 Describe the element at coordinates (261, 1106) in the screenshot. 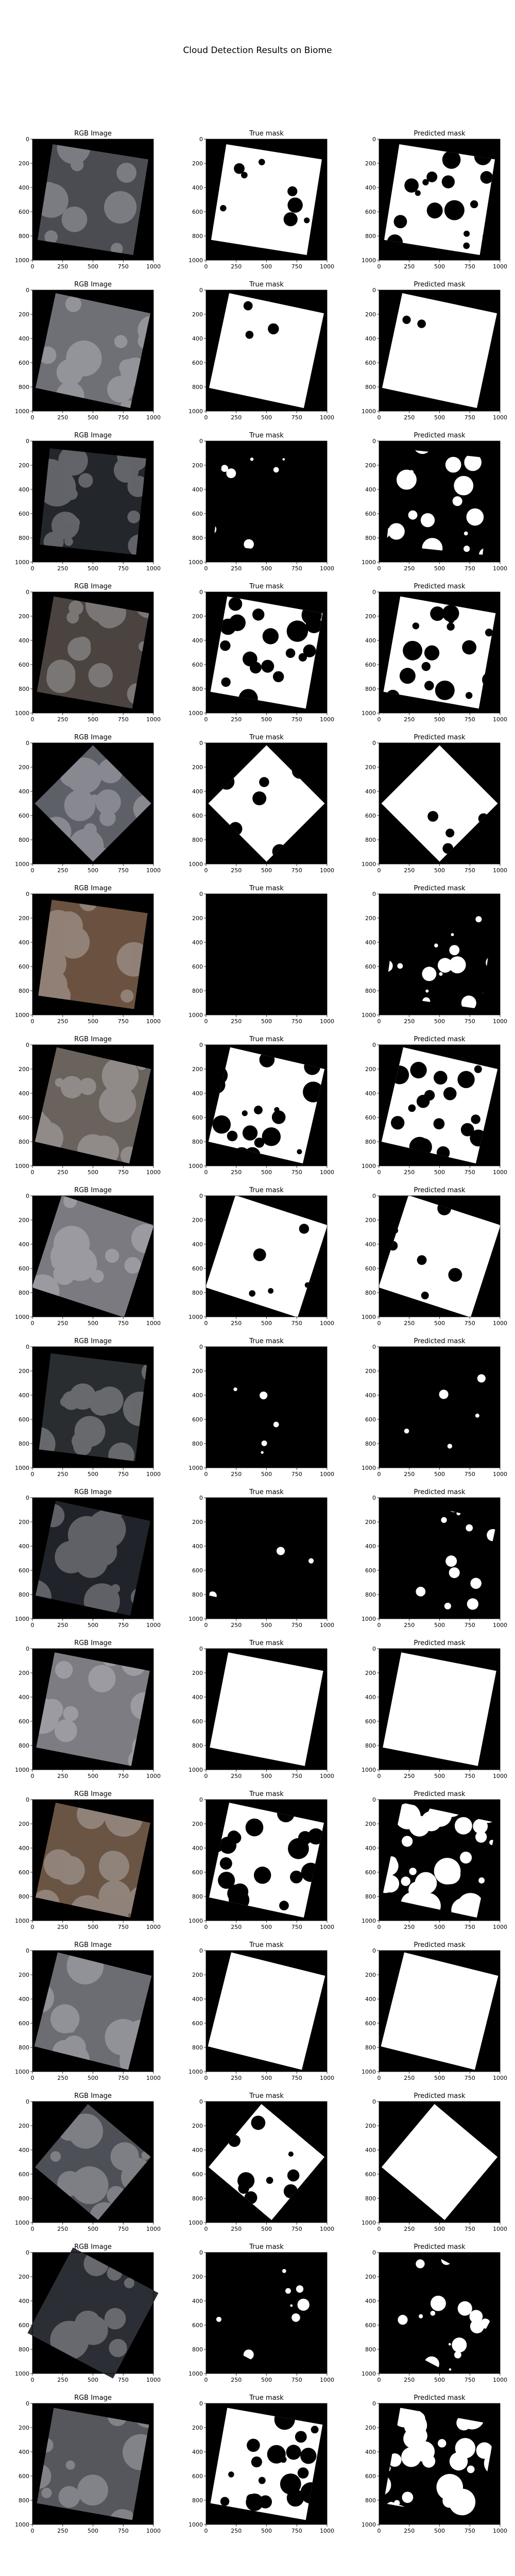

I see `panel-true-mask-row-7: True mask0 250 500 750 100002004006008001000` at that location.